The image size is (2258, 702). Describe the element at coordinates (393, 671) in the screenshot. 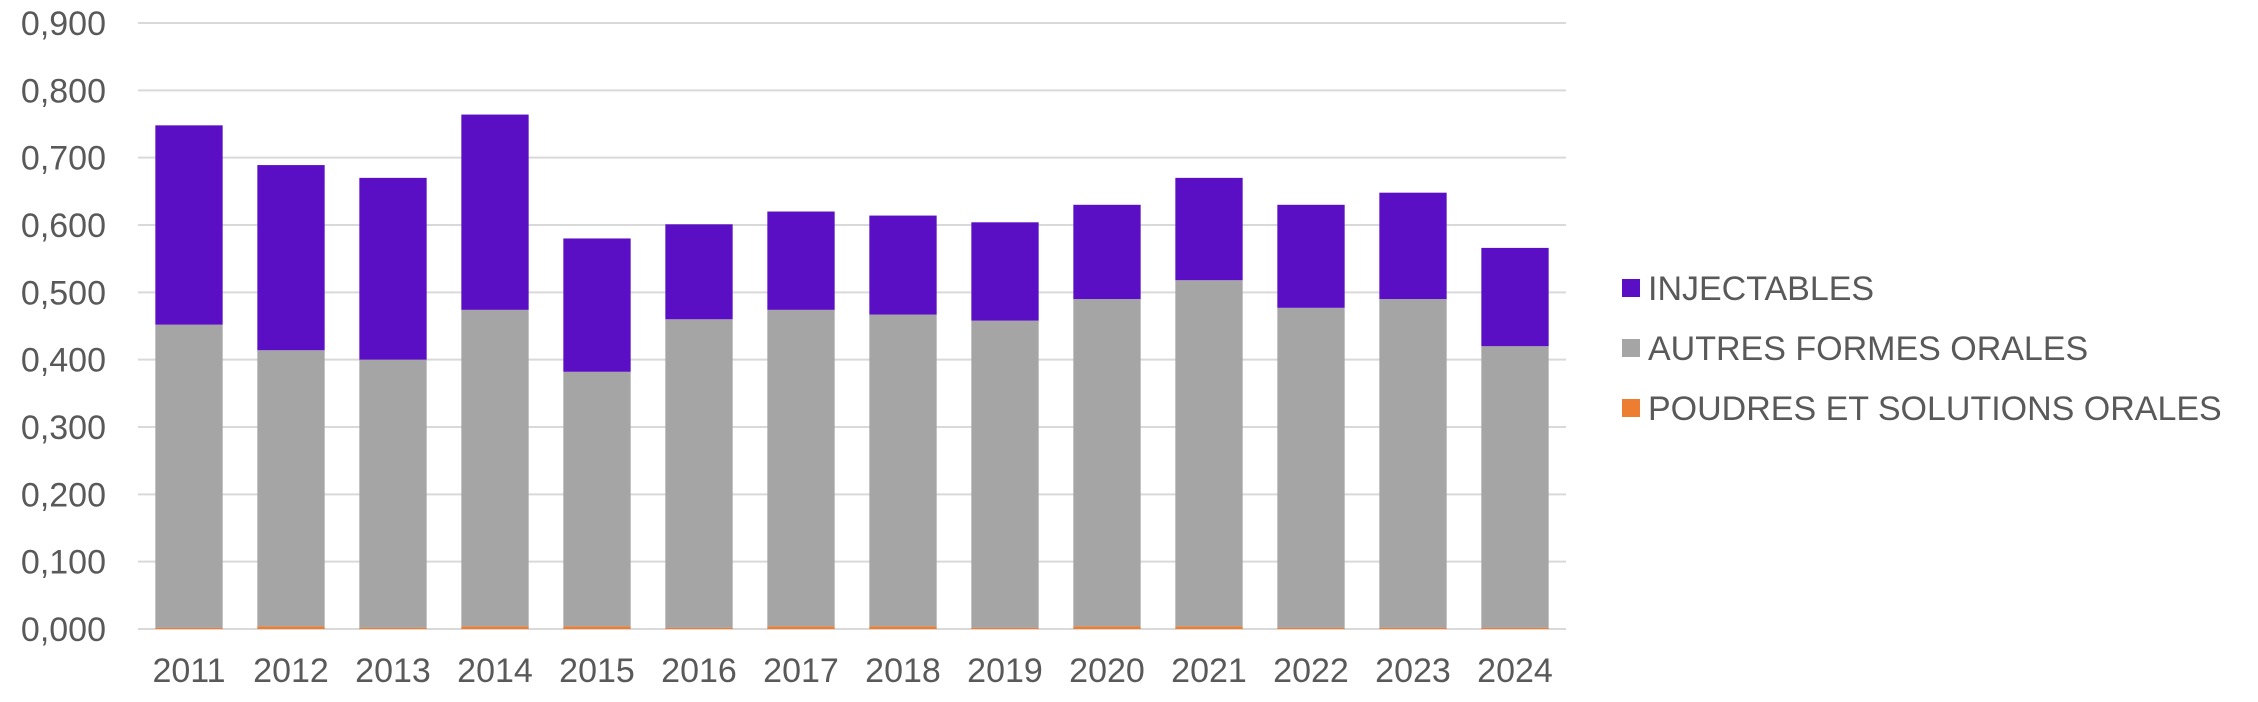

I see `x-tick-label: 2013` at that location.